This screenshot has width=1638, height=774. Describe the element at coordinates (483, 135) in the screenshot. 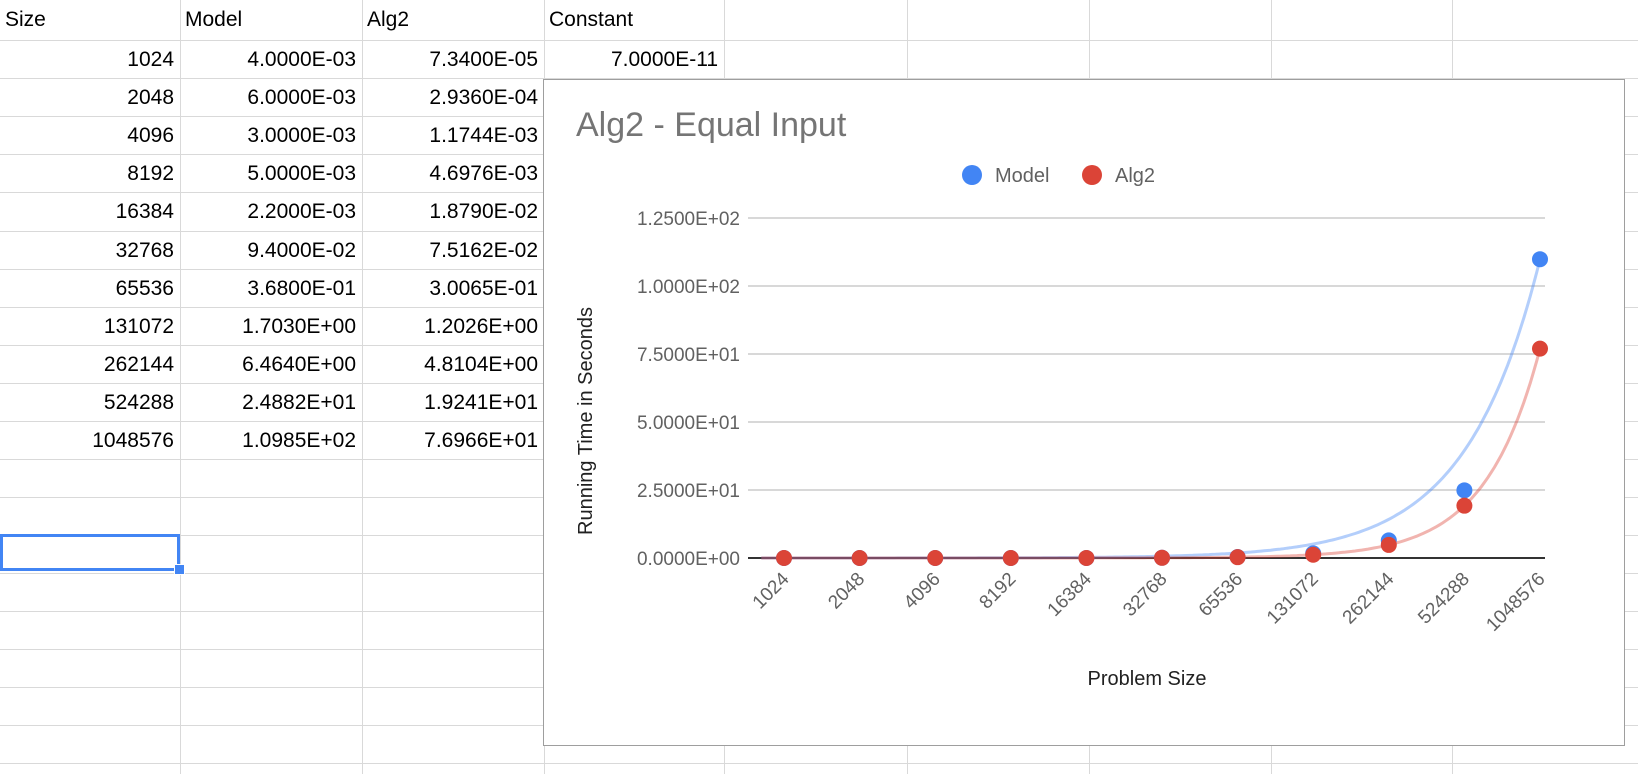

I see `alg2-cell: 1.1744E-03` at that location.